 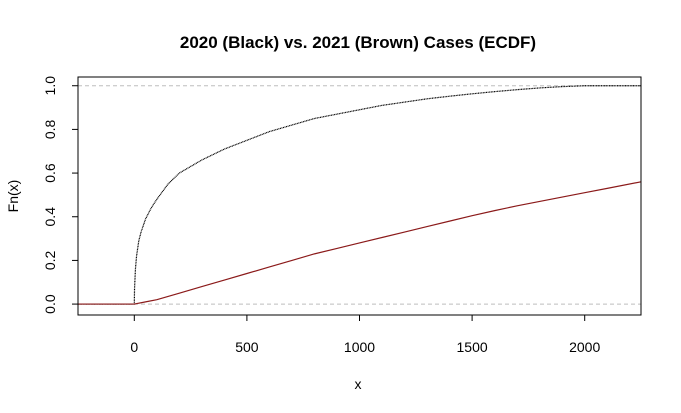 What do you see at coordinates (358, 384) in the screenshot?
I see `x-axis-label: x` at bounding box center [358, 384].